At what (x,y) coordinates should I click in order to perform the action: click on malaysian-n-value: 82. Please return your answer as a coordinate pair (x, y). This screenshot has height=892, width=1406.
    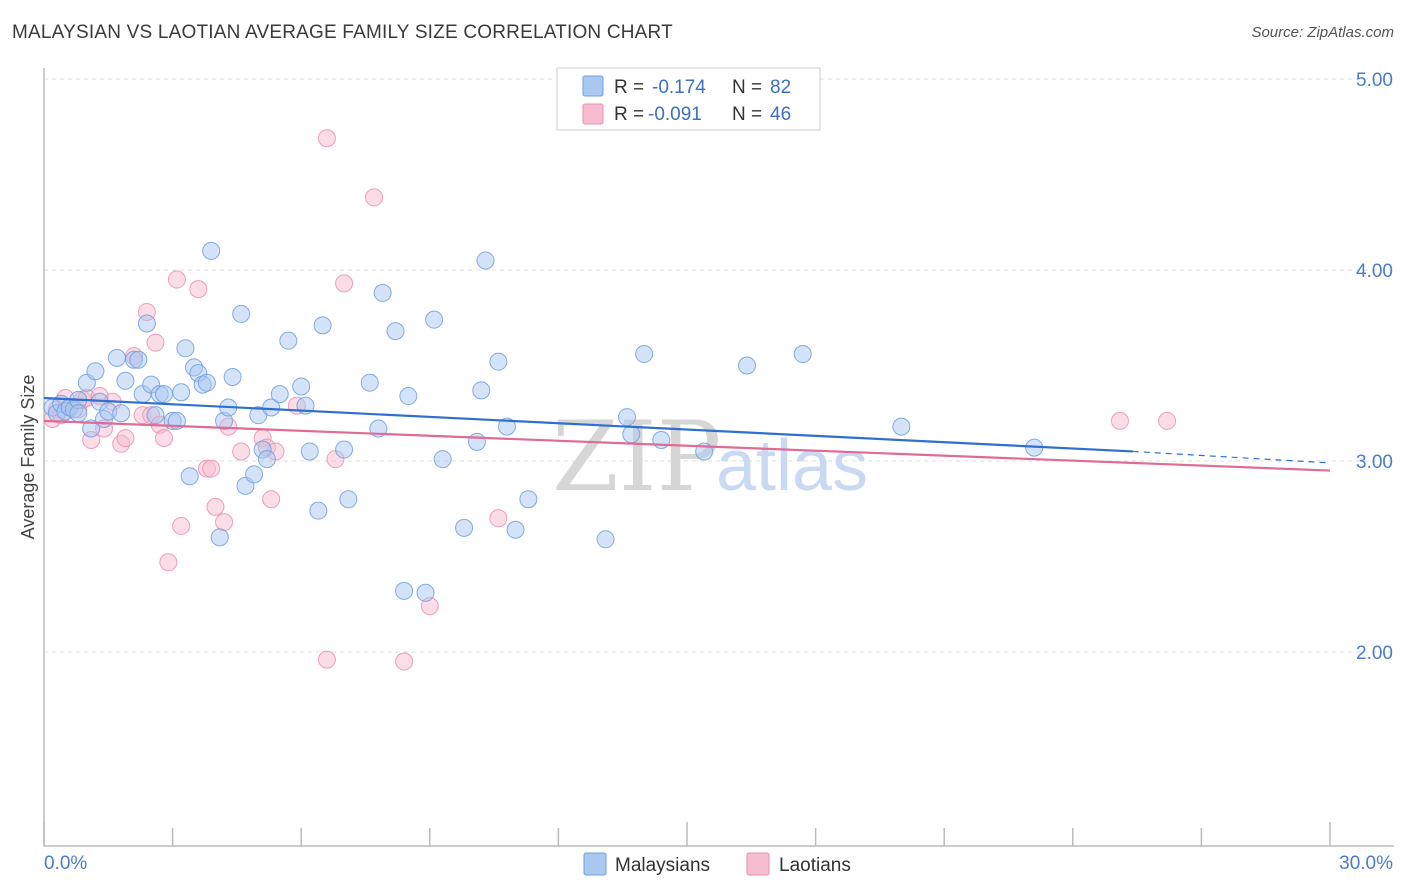
    Looking at the image, I should click on (780, 87).